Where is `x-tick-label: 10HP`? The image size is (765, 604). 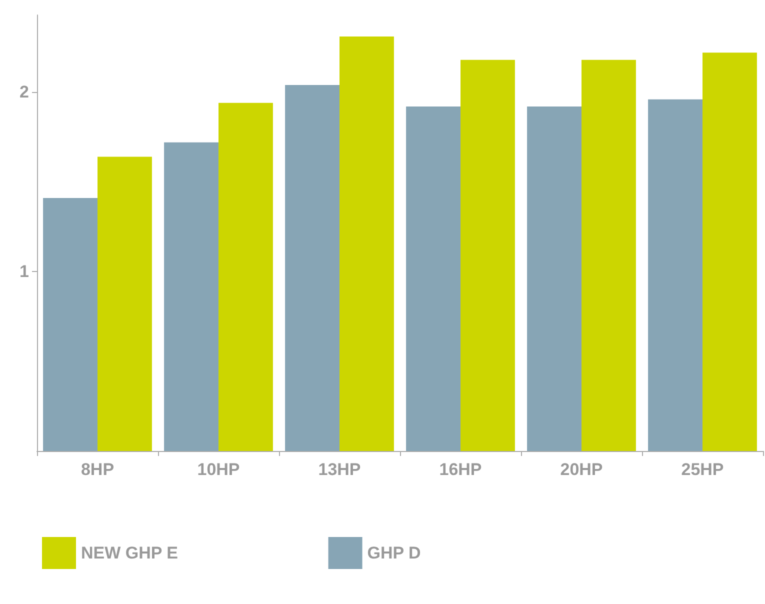 x-tick-label: 10HP is located at coordinates (218, 469).